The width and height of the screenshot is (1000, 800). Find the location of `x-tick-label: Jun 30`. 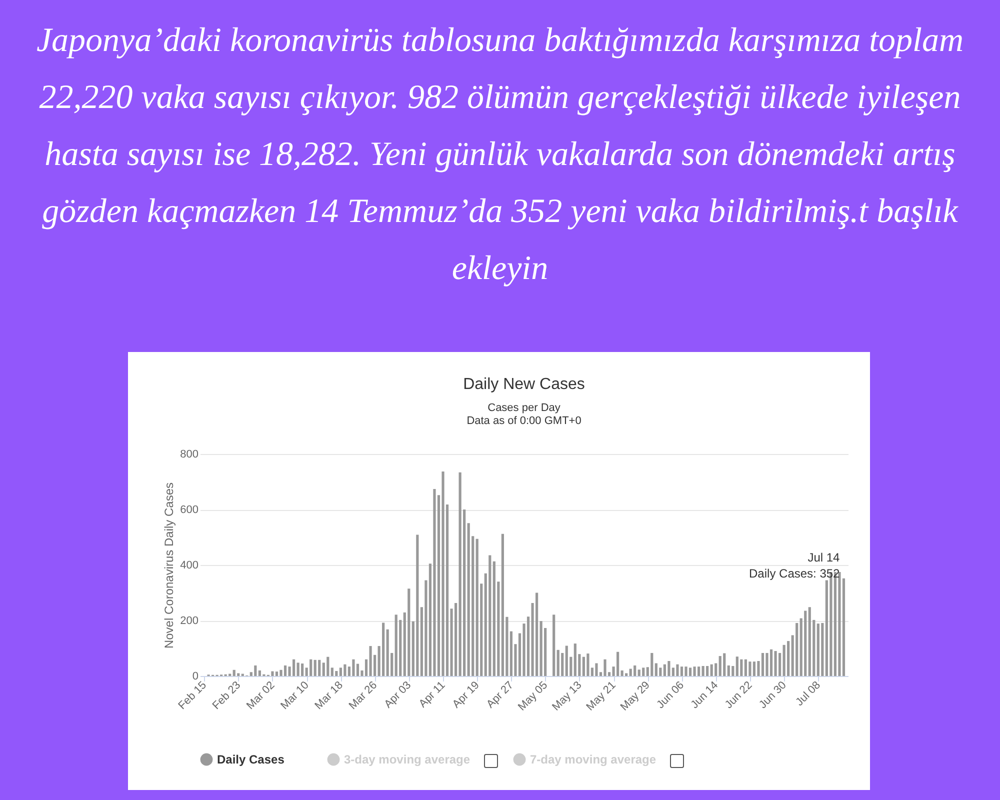

x-tick-label: Jun 30 is located at coordinates (772, 695).